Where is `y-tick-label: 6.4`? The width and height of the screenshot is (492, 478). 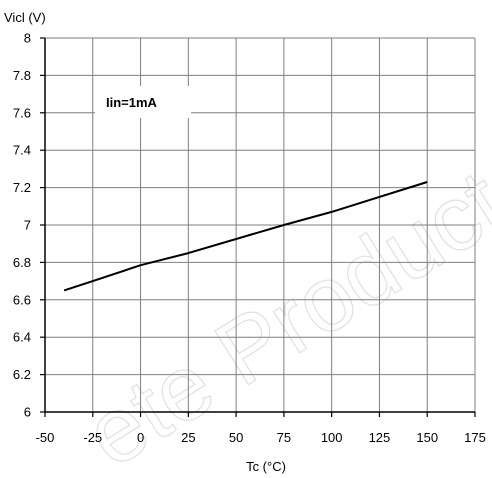
y-tick-label: 6.4 is located at coordinates (22, 337).